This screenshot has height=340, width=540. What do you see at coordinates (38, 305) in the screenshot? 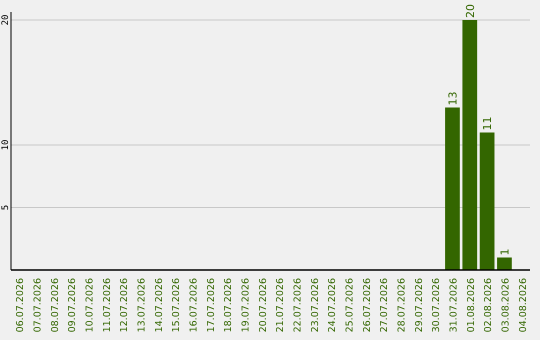
I see `x-tick-label: 07.07.2026` at bounding box center [38, 305].